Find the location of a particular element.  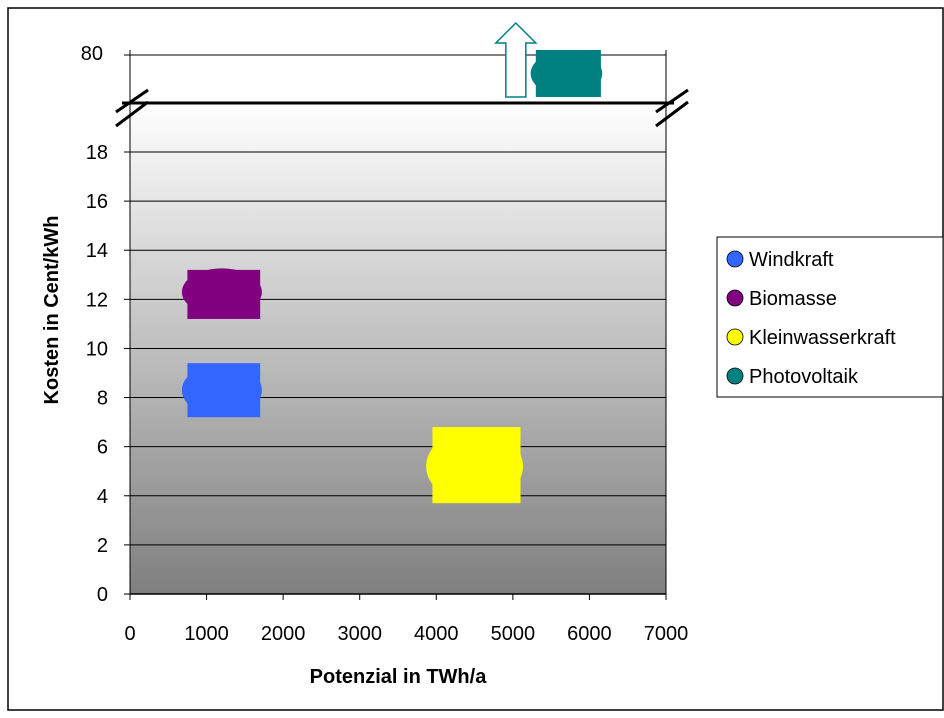

y-tick-label: 4 is located at coordinates (102, 497).